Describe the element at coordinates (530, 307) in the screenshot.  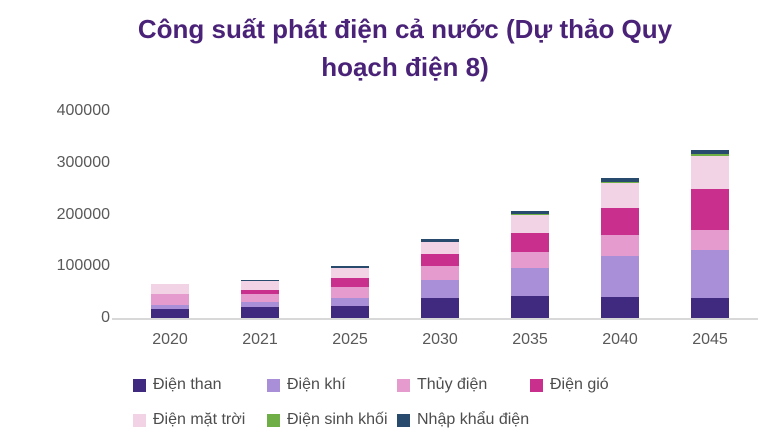
I see `segment-2035-điện-than` at that location.